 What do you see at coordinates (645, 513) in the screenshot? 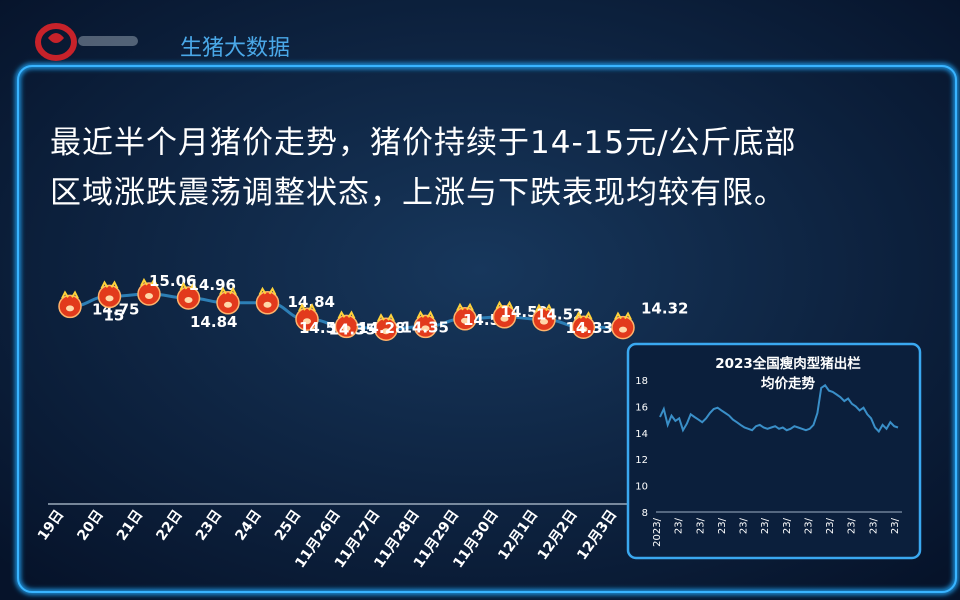
I see `inset-y-tick-label: 8` at bounding box center [645, 513].